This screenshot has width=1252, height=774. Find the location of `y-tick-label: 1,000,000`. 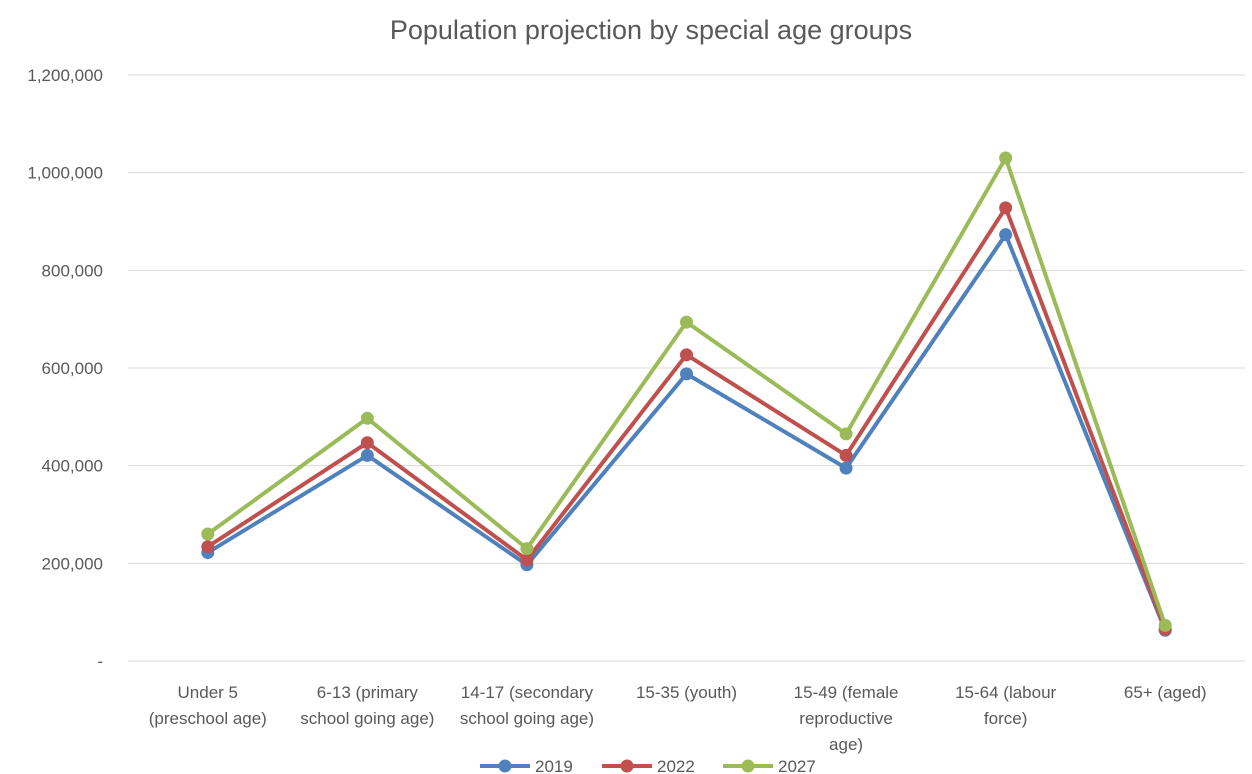

y-tick-label: 1,000,000 is located at coordinates (65, 173).